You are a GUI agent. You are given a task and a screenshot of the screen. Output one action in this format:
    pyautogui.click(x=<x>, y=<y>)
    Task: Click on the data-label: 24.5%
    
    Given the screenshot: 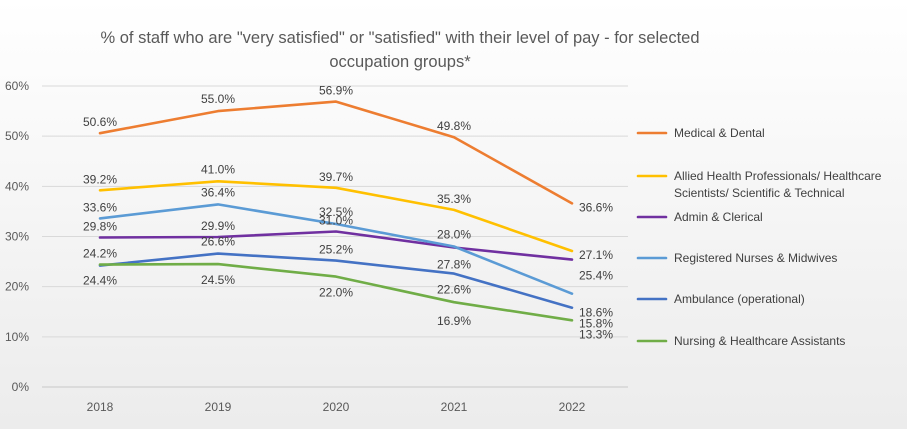 What is the action you would take?
    pyautogui.click(x=218, y=280)
    